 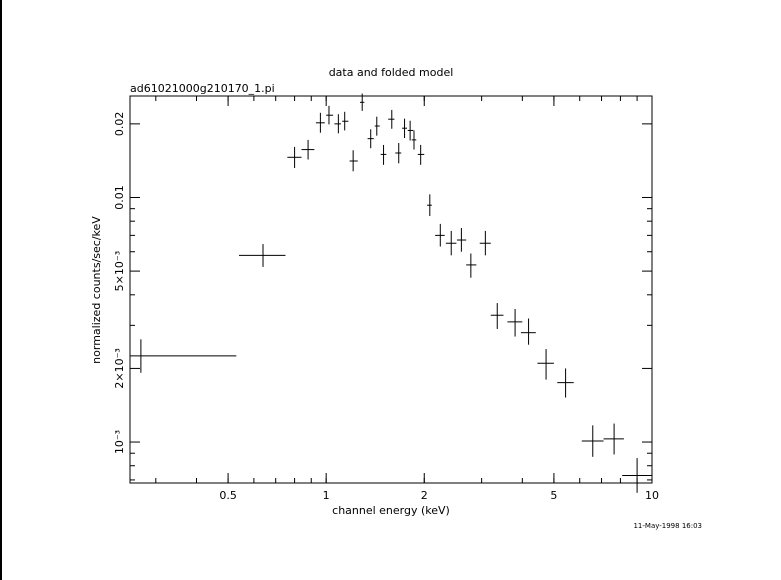 I want to click on y-tick-label: 0.02, so click(x=119, y=124).